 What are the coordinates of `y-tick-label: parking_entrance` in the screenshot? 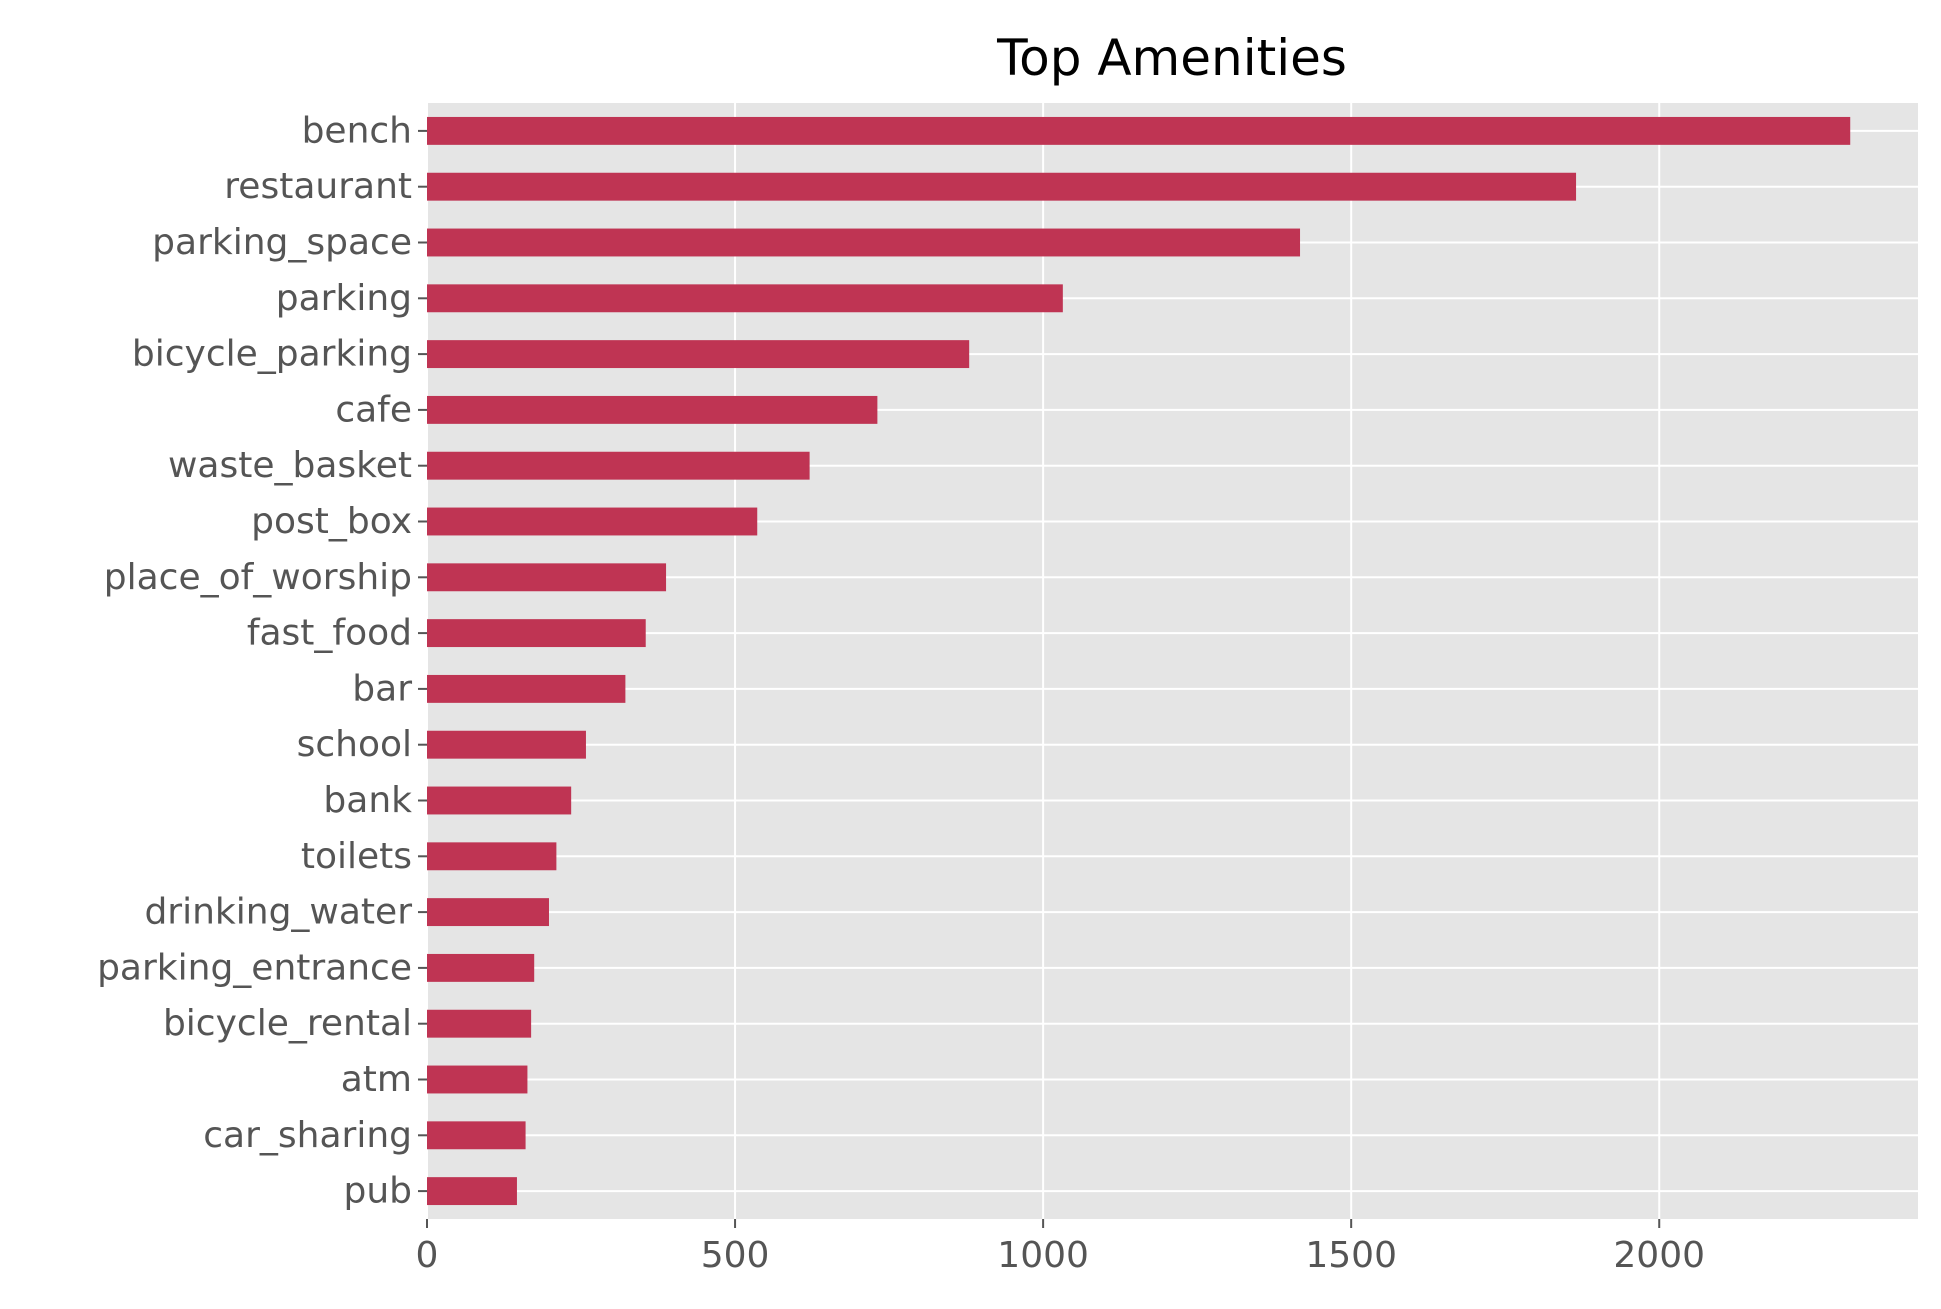 It's located at (254, 967).